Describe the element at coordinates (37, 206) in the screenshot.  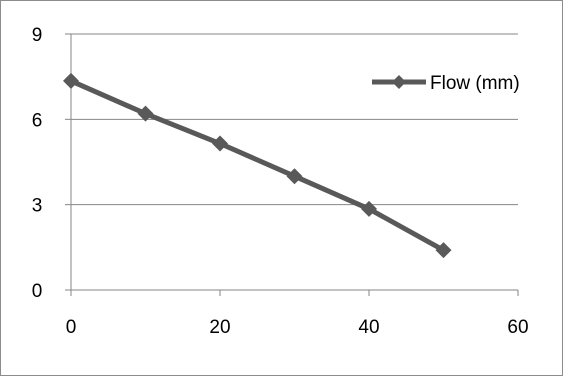
I see `y-tick-label: 3` at that location.